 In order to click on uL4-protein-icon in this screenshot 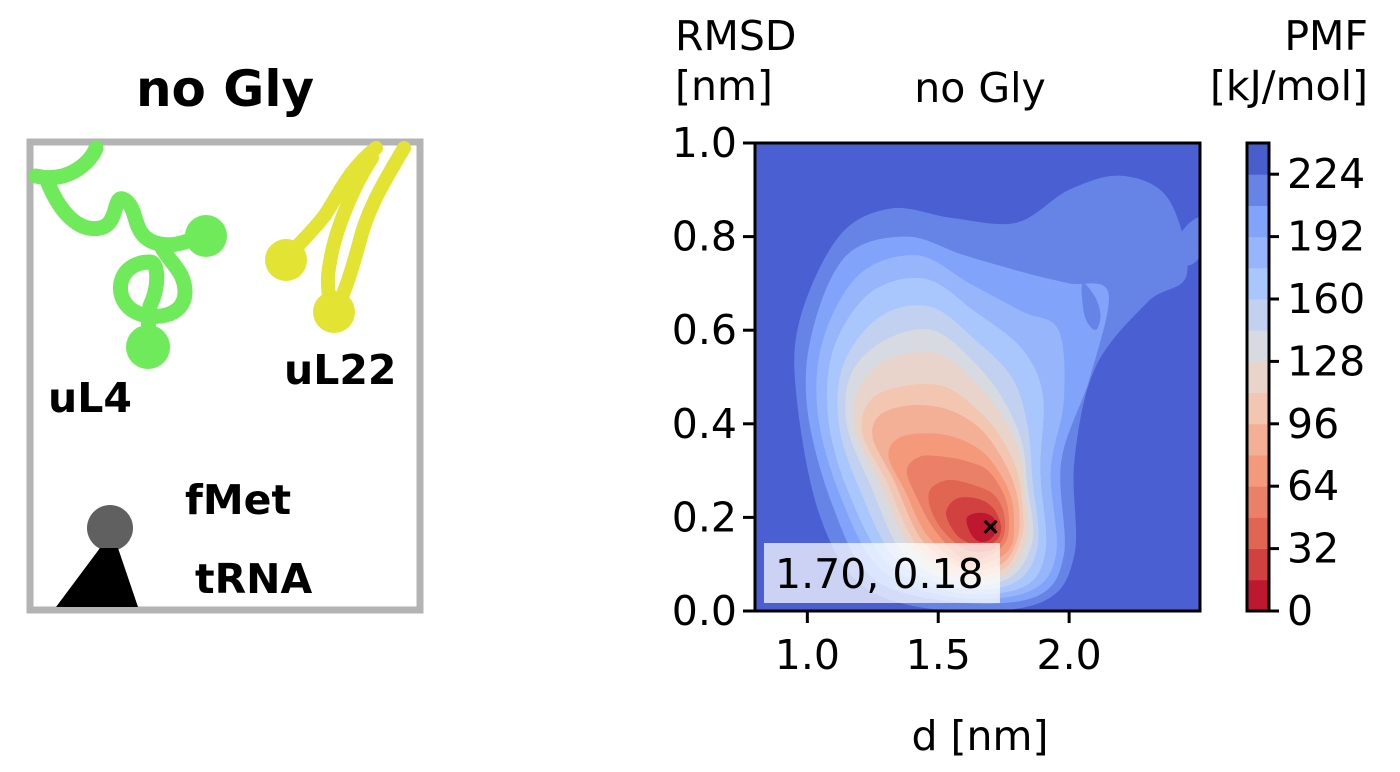, I will do `click(127, 254)`.